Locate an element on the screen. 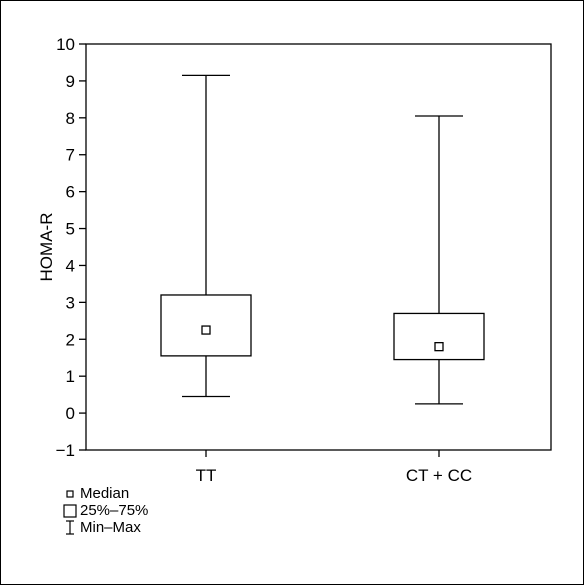 The width and height of the screenshot is (584, 585). y-tick-label: −1 is located at coordinates (65, 450).